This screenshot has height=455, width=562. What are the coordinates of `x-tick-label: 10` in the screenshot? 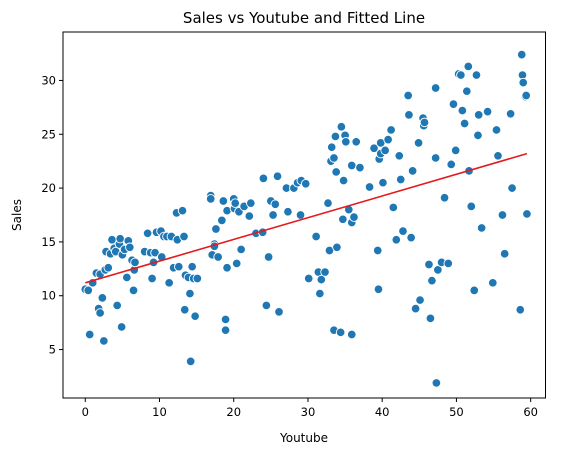 It's located at (159, 412).